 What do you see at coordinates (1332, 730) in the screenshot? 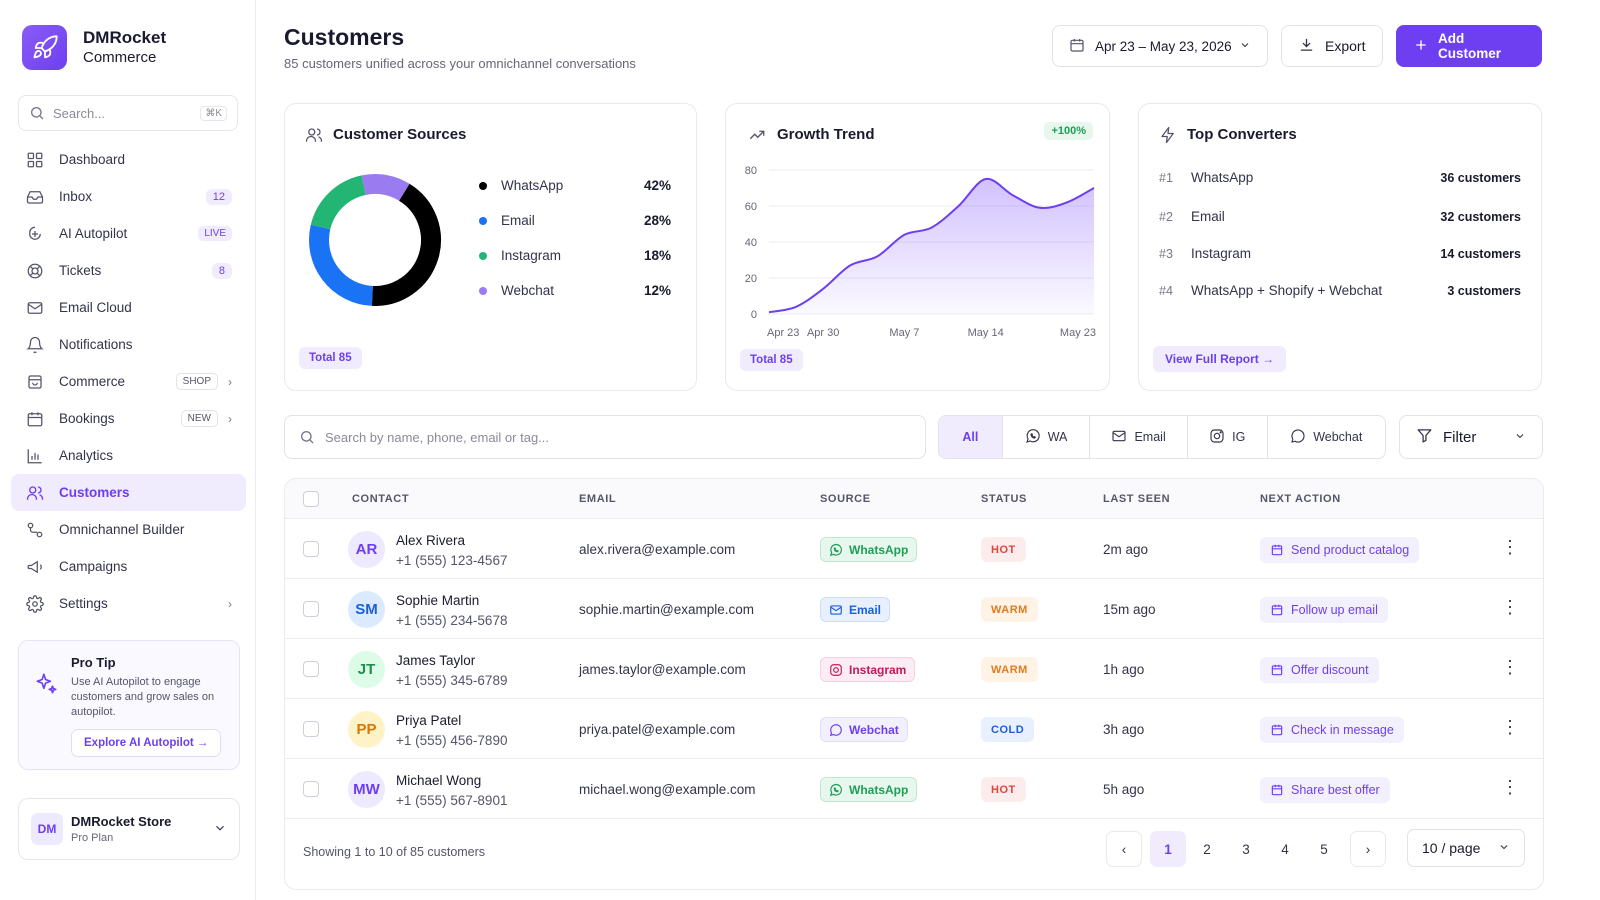
I see `next-action-button: Check in message` at bounding box center [1332, 730].